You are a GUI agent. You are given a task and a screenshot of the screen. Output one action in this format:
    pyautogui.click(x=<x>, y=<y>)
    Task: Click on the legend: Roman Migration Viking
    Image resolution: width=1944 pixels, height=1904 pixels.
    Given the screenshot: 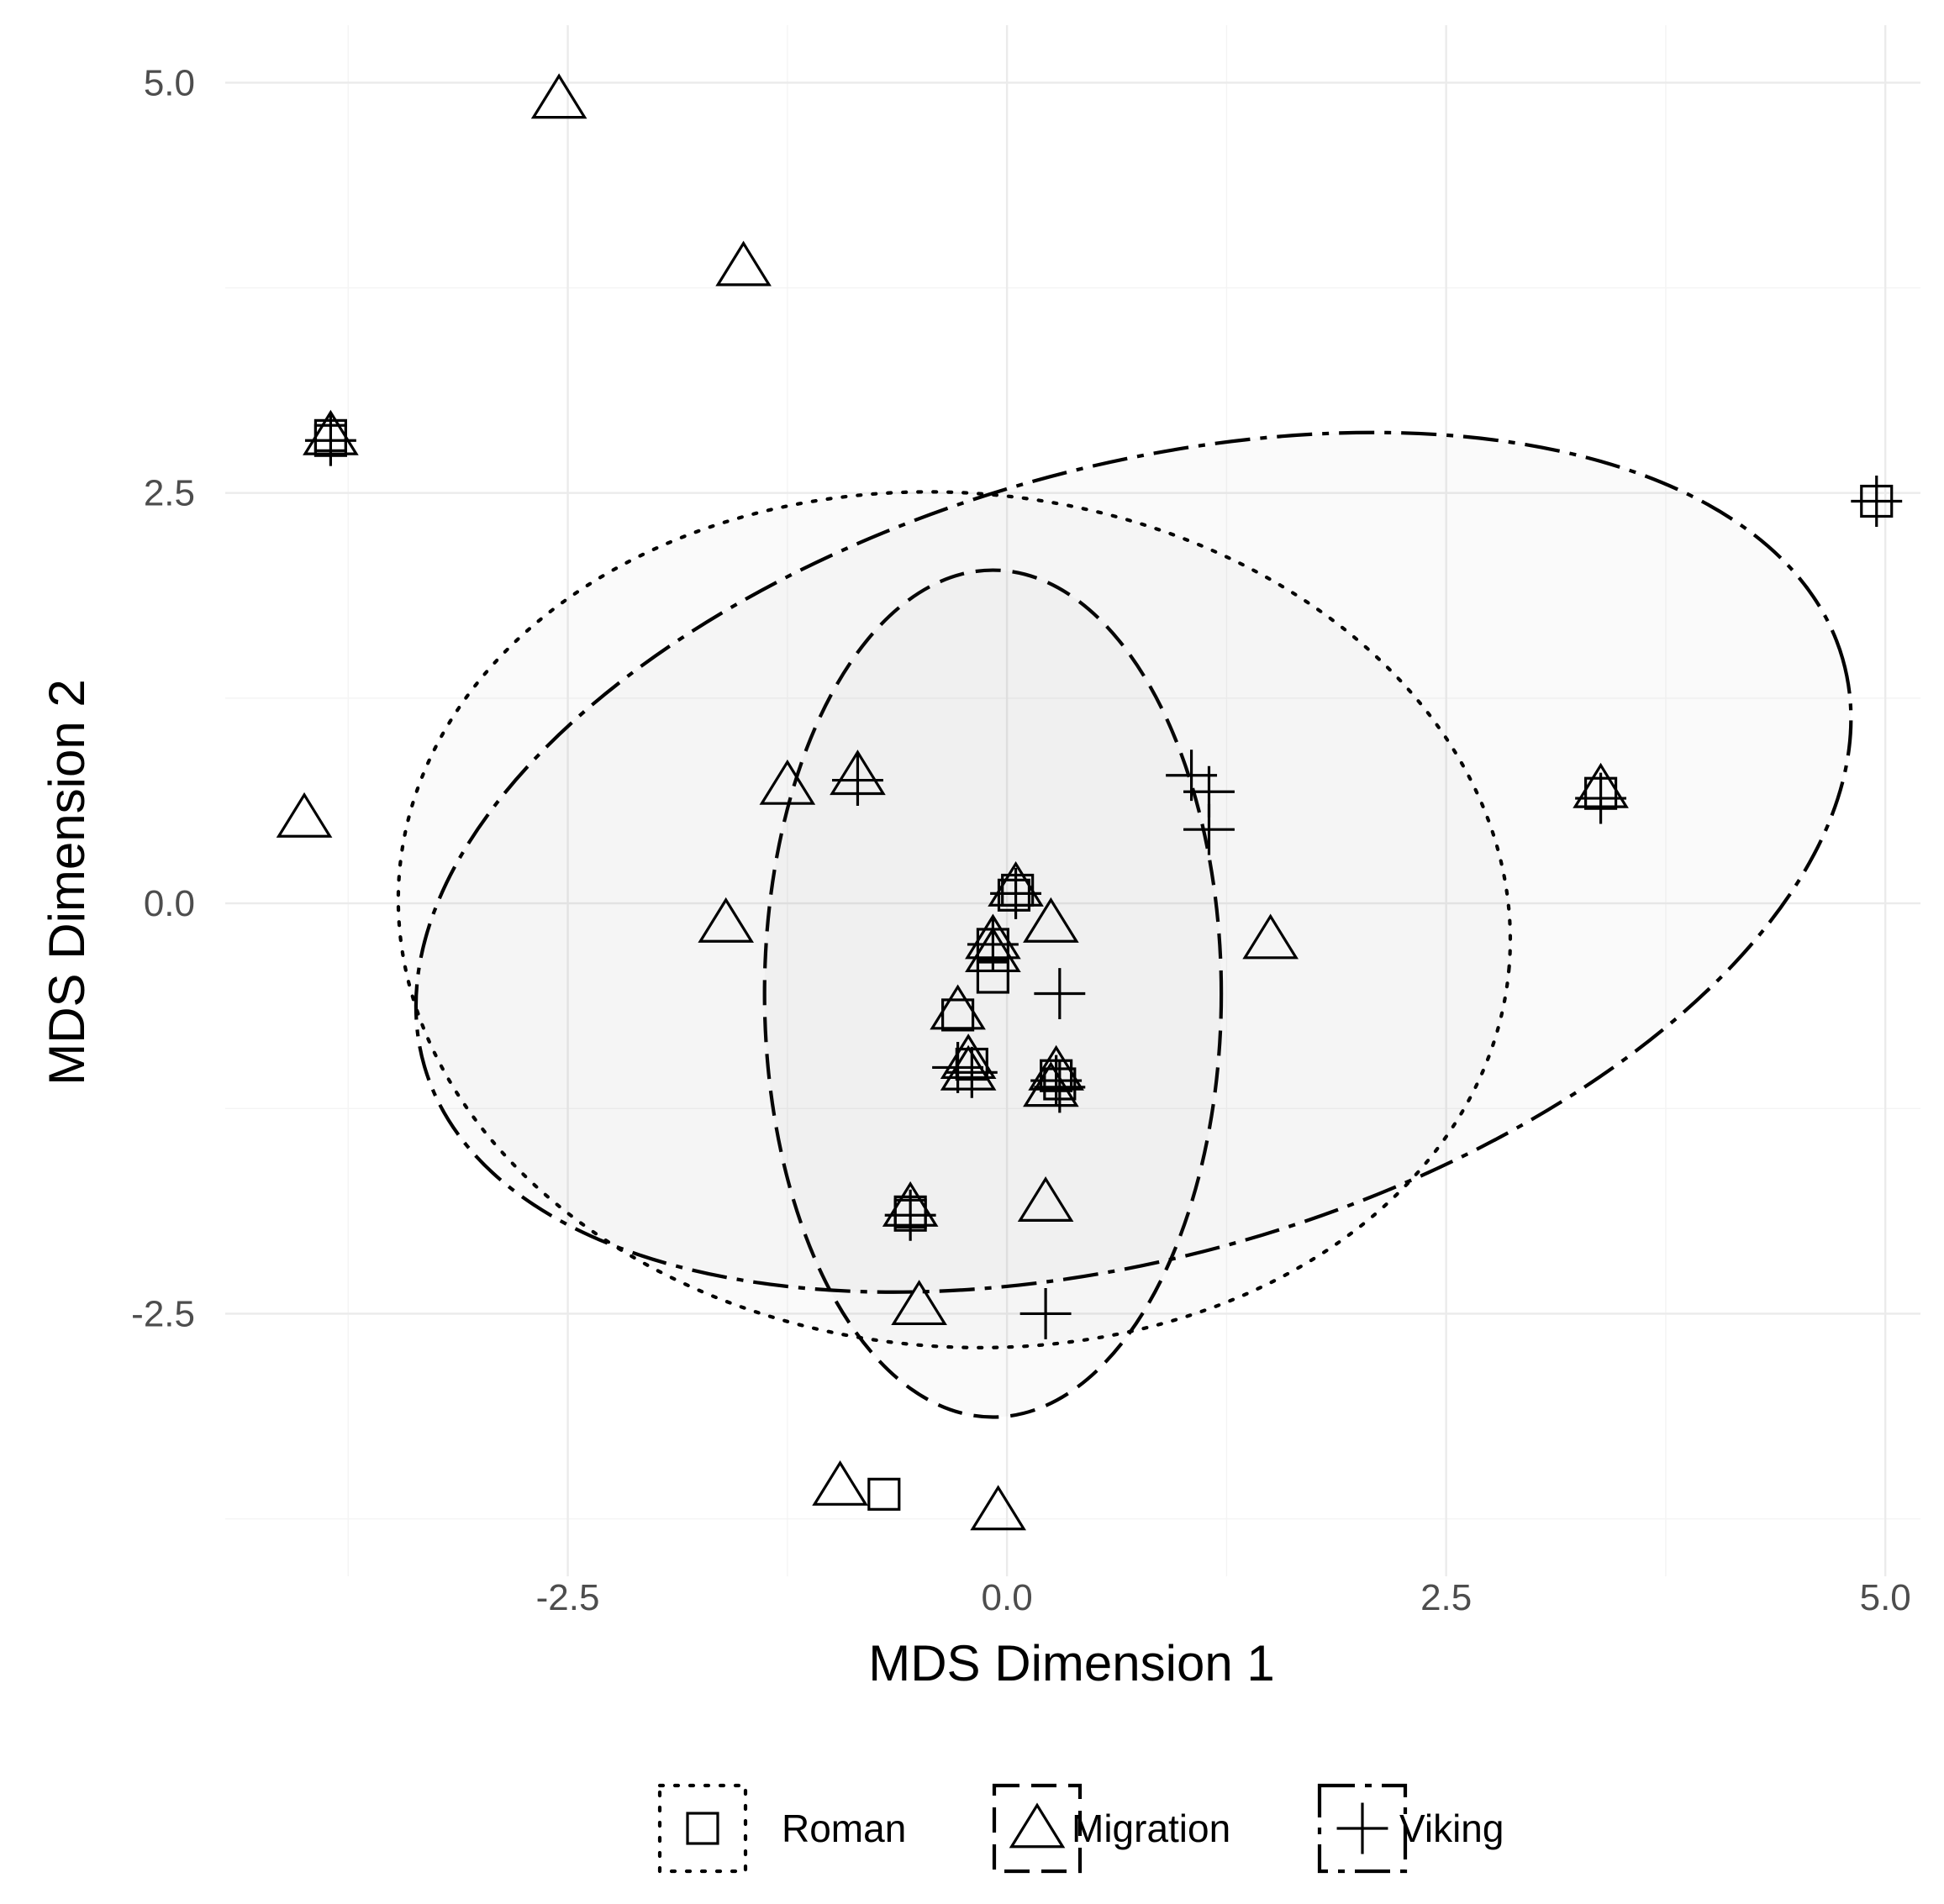 What is the action you would take?
    pyautogui.click(x=1080, y=1828)
    